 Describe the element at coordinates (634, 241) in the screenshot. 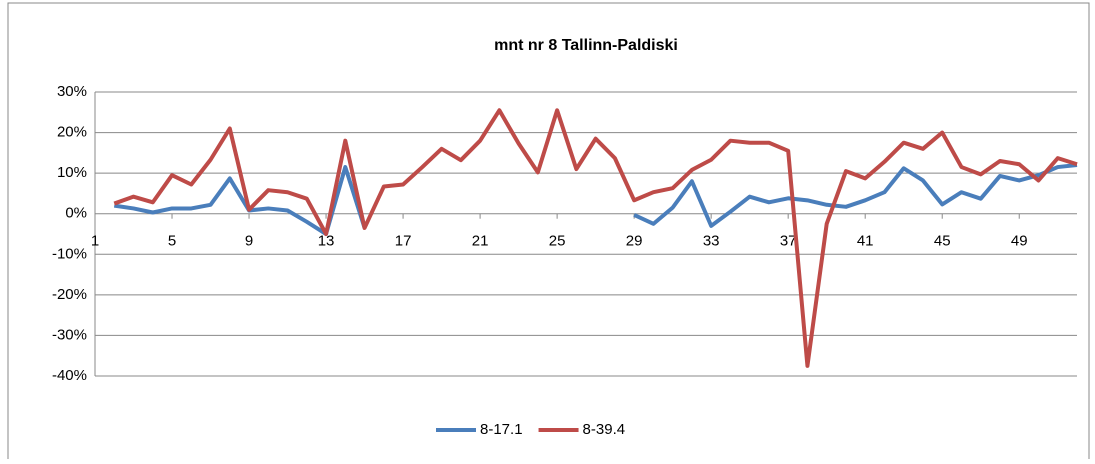

I see `x-tick-label: 29` at that location.